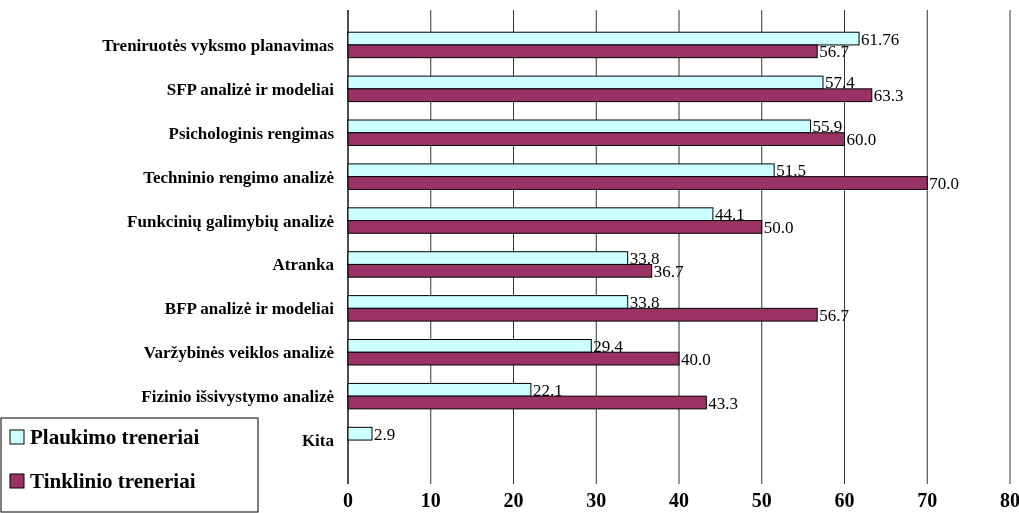  I want to click on data-label: 22.1, so click(547, 390).